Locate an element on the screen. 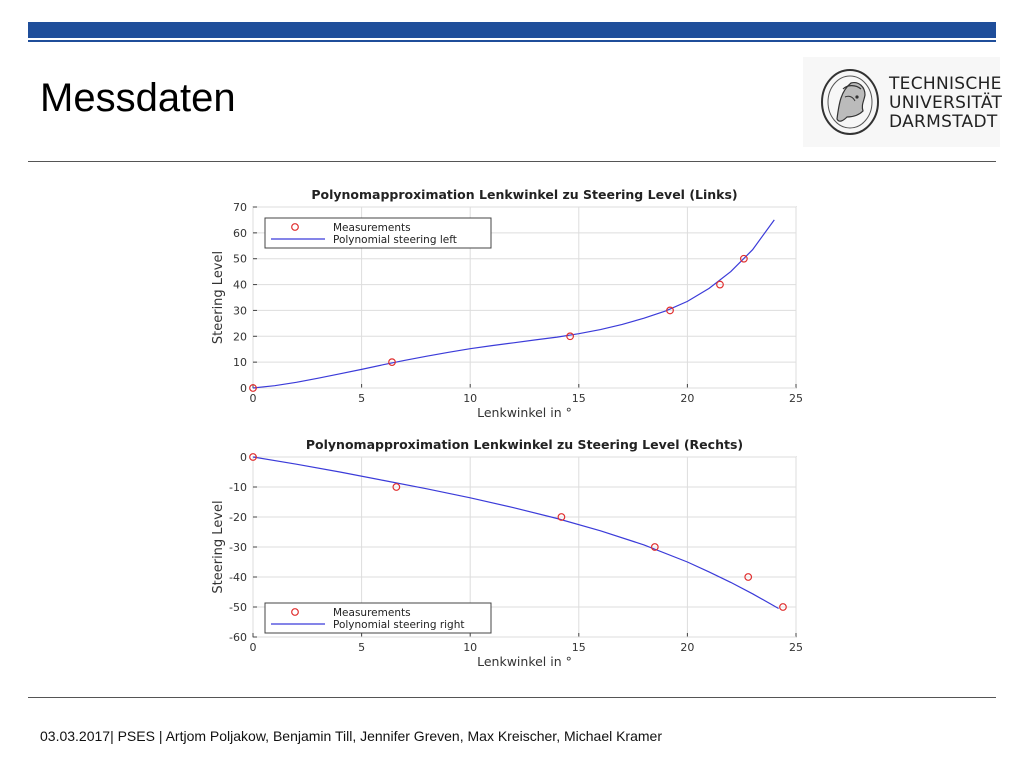 The width and height of the screenshot is (1024, 768). y-tick-label: -50 is located at coordinates (238, 607).